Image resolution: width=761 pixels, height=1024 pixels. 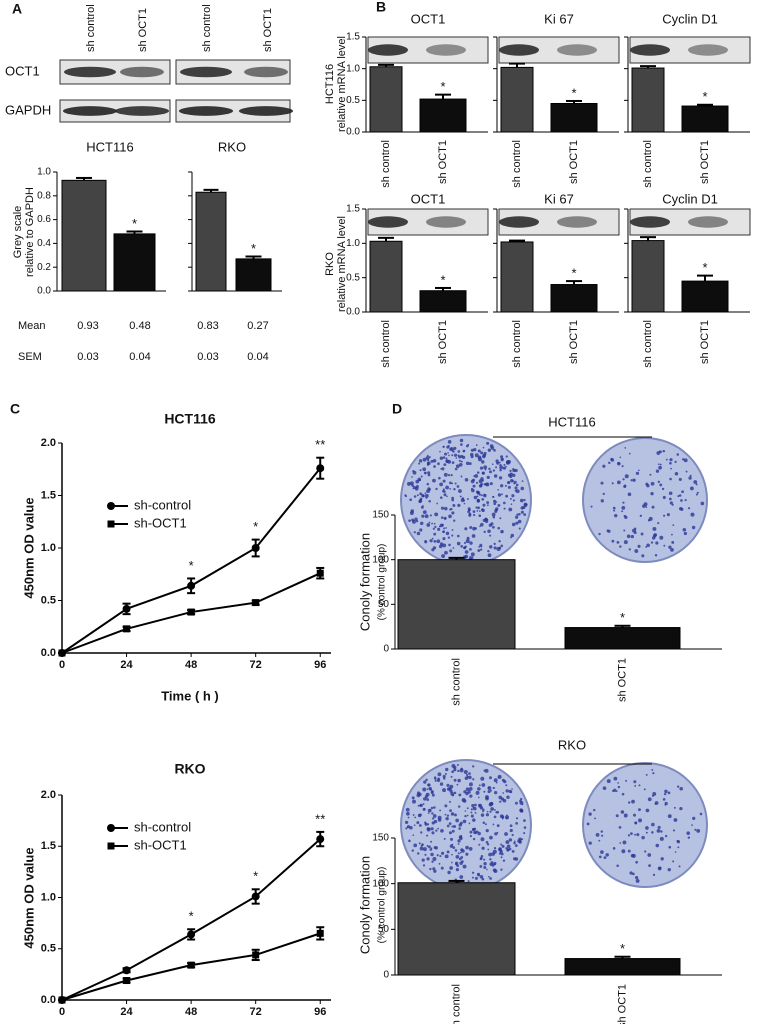 What do you see at coordinates (559, 18) in the screenshot?
I see `chart-title: Ki 67` at bounding box center [559, 18].